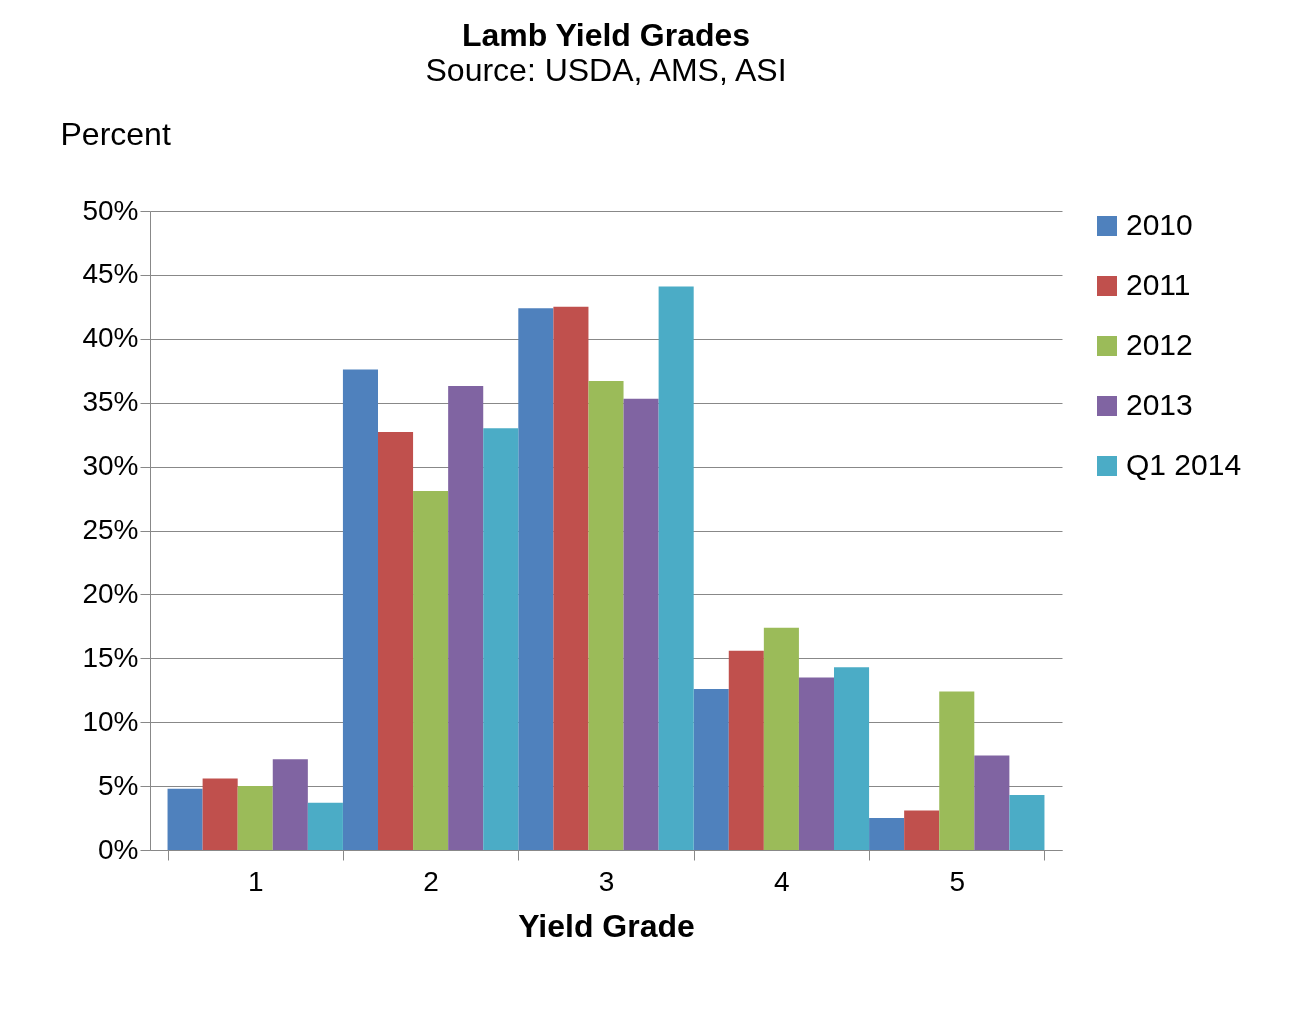 This screenshot has height=1018, width=1296. What do you see at coordinates (1158, 284) in the screenshot?
I see `legend-label: 2011` at bounding box center [1158, 284].